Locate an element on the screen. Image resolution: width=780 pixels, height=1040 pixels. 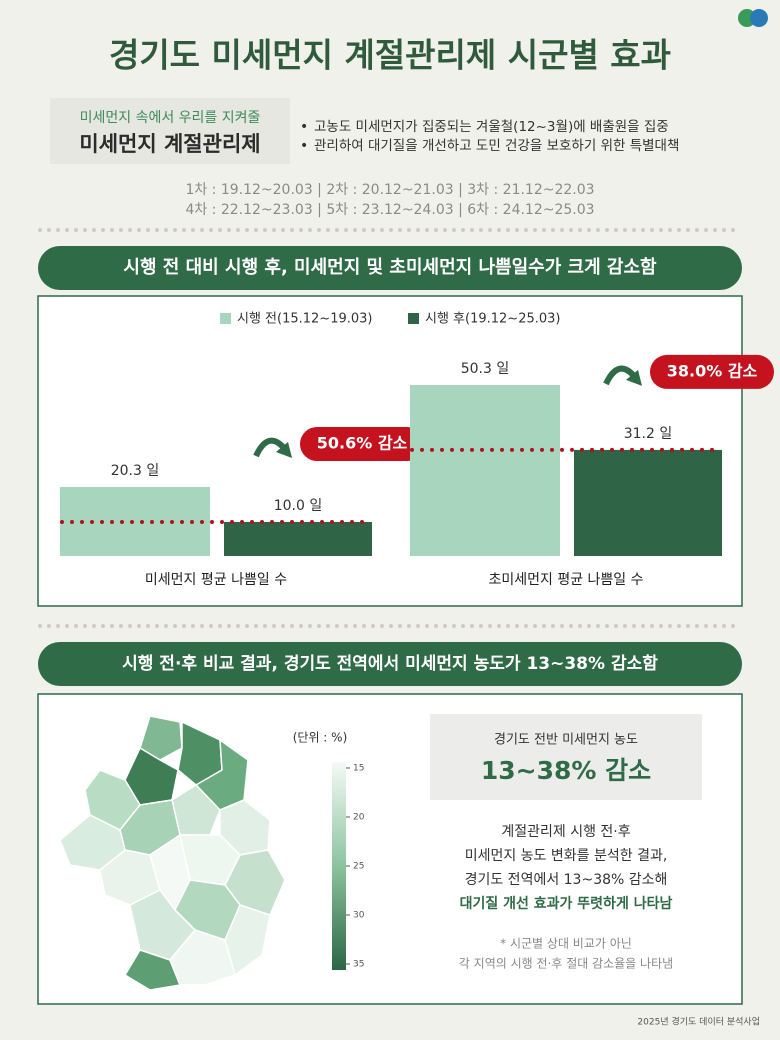
summary-box is located at coordinates (566, 757).